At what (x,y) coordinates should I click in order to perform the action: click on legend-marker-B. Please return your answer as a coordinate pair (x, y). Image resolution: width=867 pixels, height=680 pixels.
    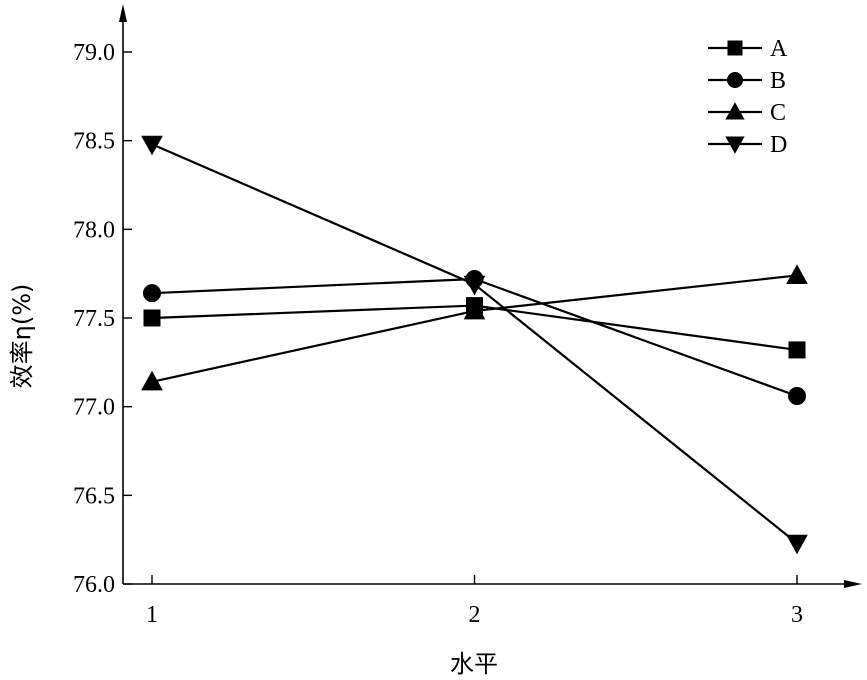
    Looking at the image, I should click on (735, 80).